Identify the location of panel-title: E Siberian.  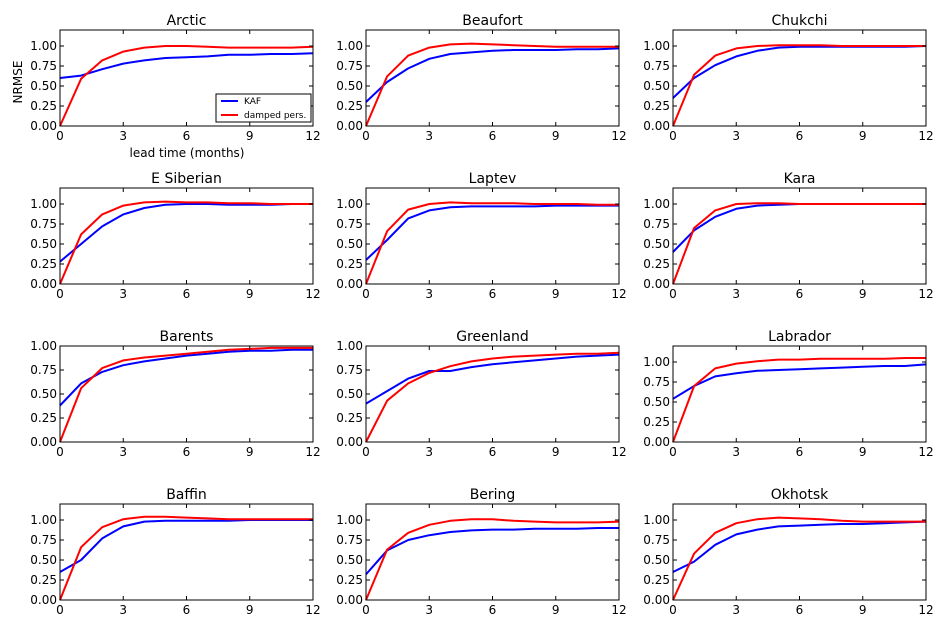
(186, 179).